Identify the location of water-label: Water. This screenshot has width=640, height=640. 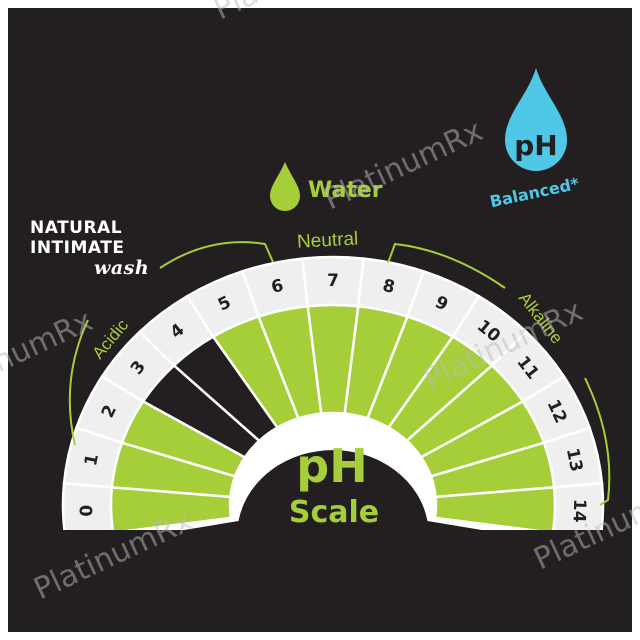
(345, 190).